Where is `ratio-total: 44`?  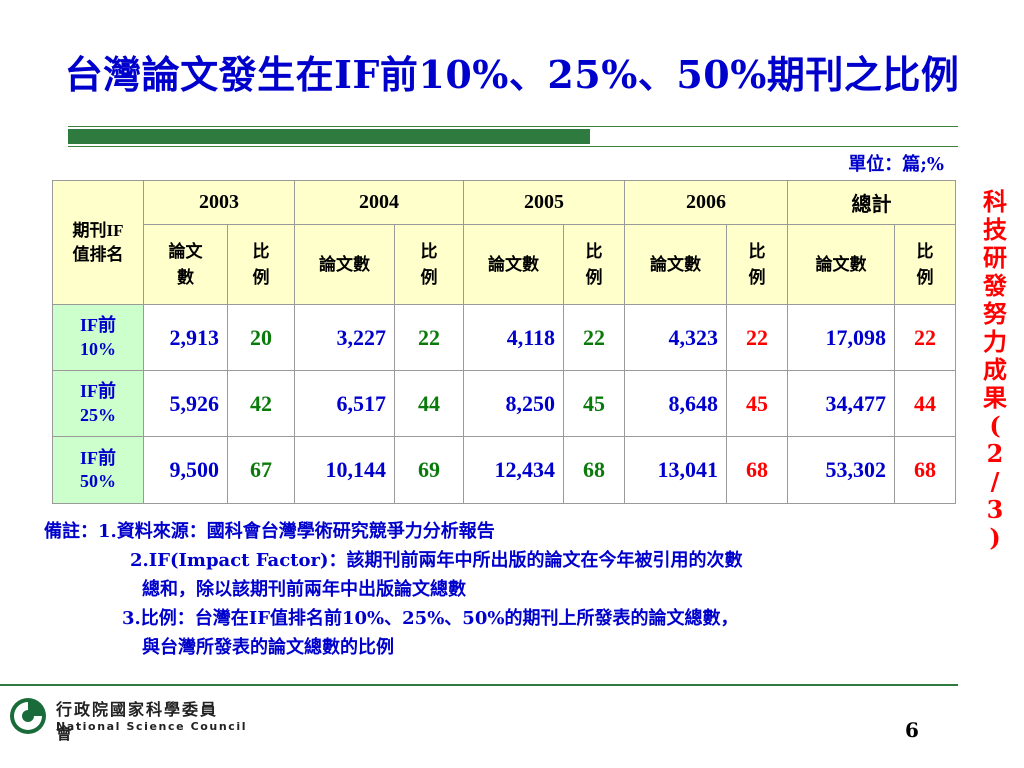 ratio-total: 44 is located at coordinates (925, 403).